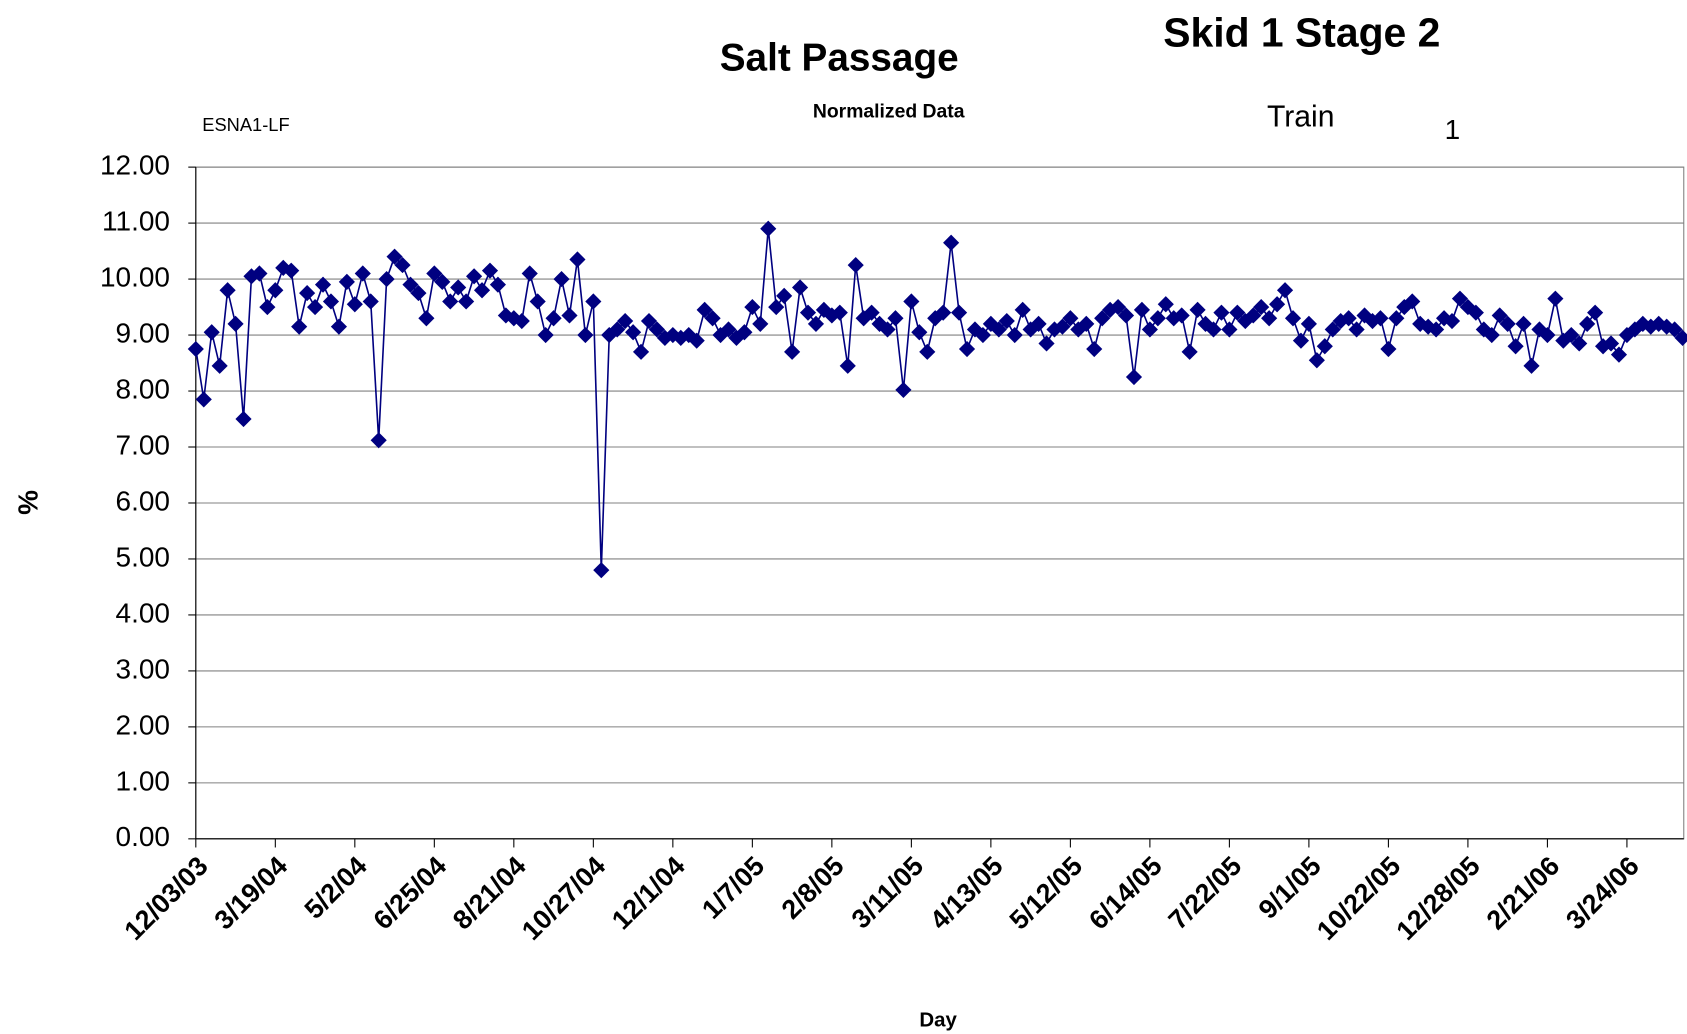  Describe the element at coordinates (135, 164) in the screenshot. I see `y-tick-label: 12.00` at that location.